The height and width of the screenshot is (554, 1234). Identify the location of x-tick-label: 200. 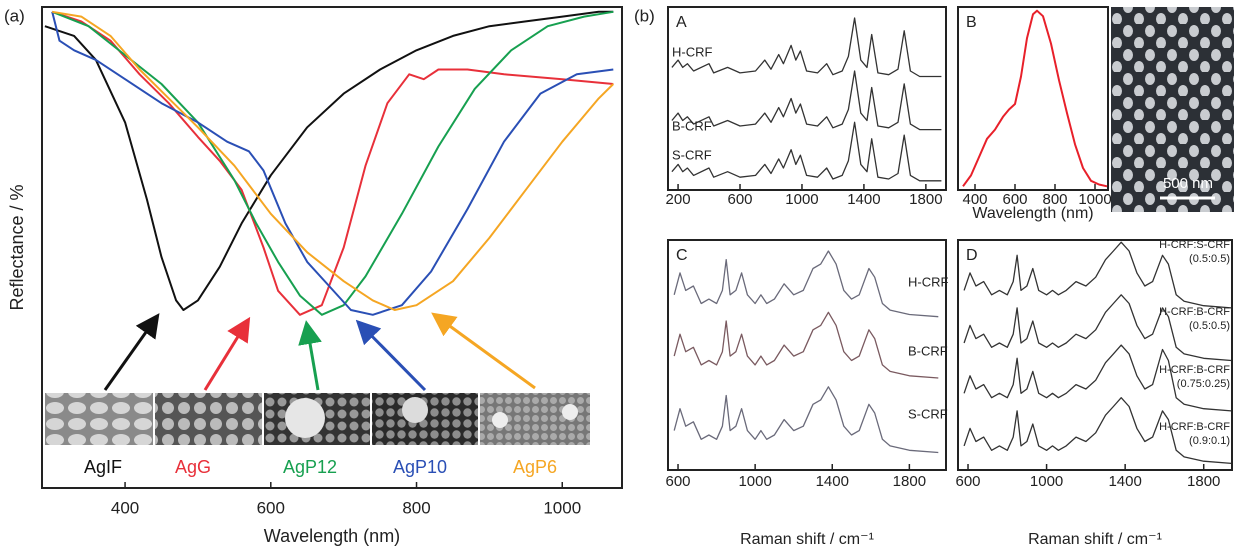
(678, 199).